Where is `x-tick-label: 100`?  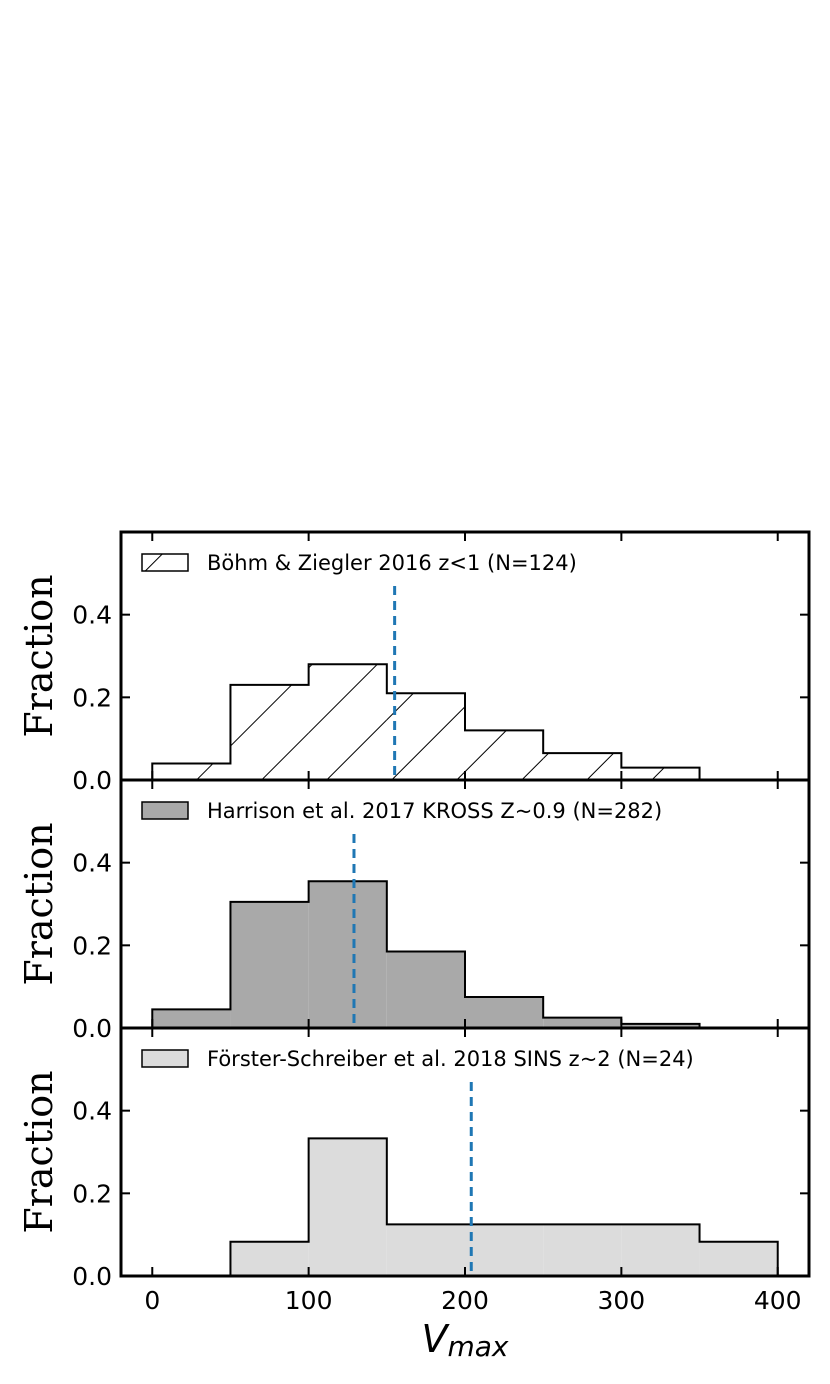 x-tick-label: 100 is located at coordinates (309, 1300).